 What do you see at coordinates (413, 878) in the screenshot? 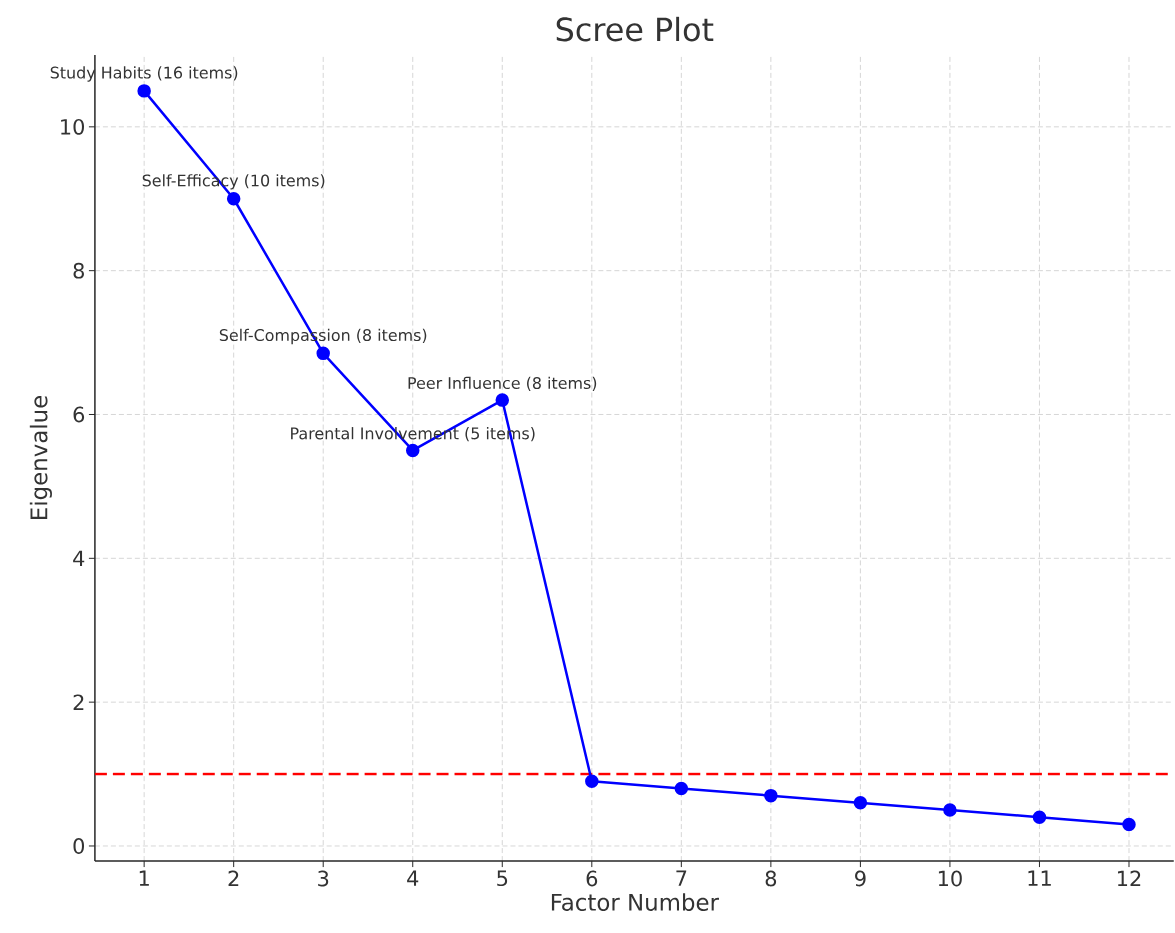
I see `x-tick-label: 4` at bounding box center [413, 878].